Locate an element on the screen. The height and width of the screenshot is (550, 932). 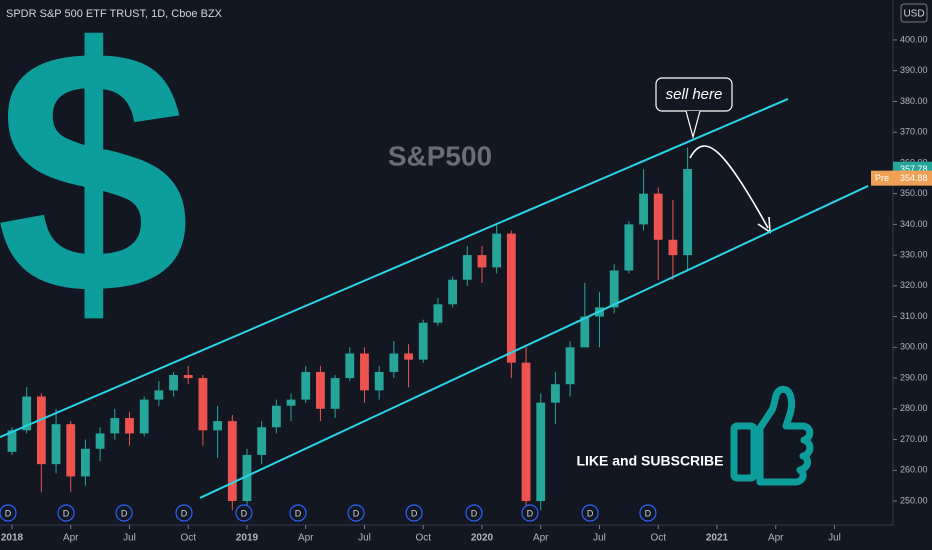
y-tick-label: 260.00 is located at coordinates (914, 470).